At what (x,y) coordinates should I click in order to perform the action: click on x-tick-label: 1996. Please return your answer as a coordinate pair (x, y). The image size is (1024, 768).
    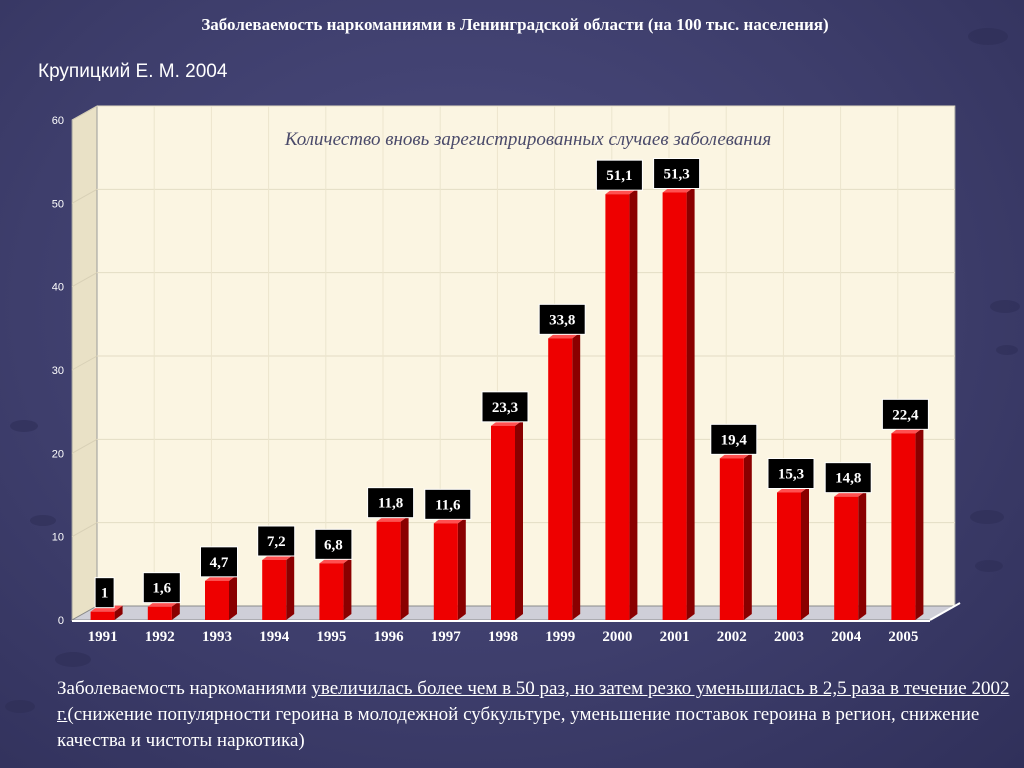
    Looking at the image, I should click on (389, 637).